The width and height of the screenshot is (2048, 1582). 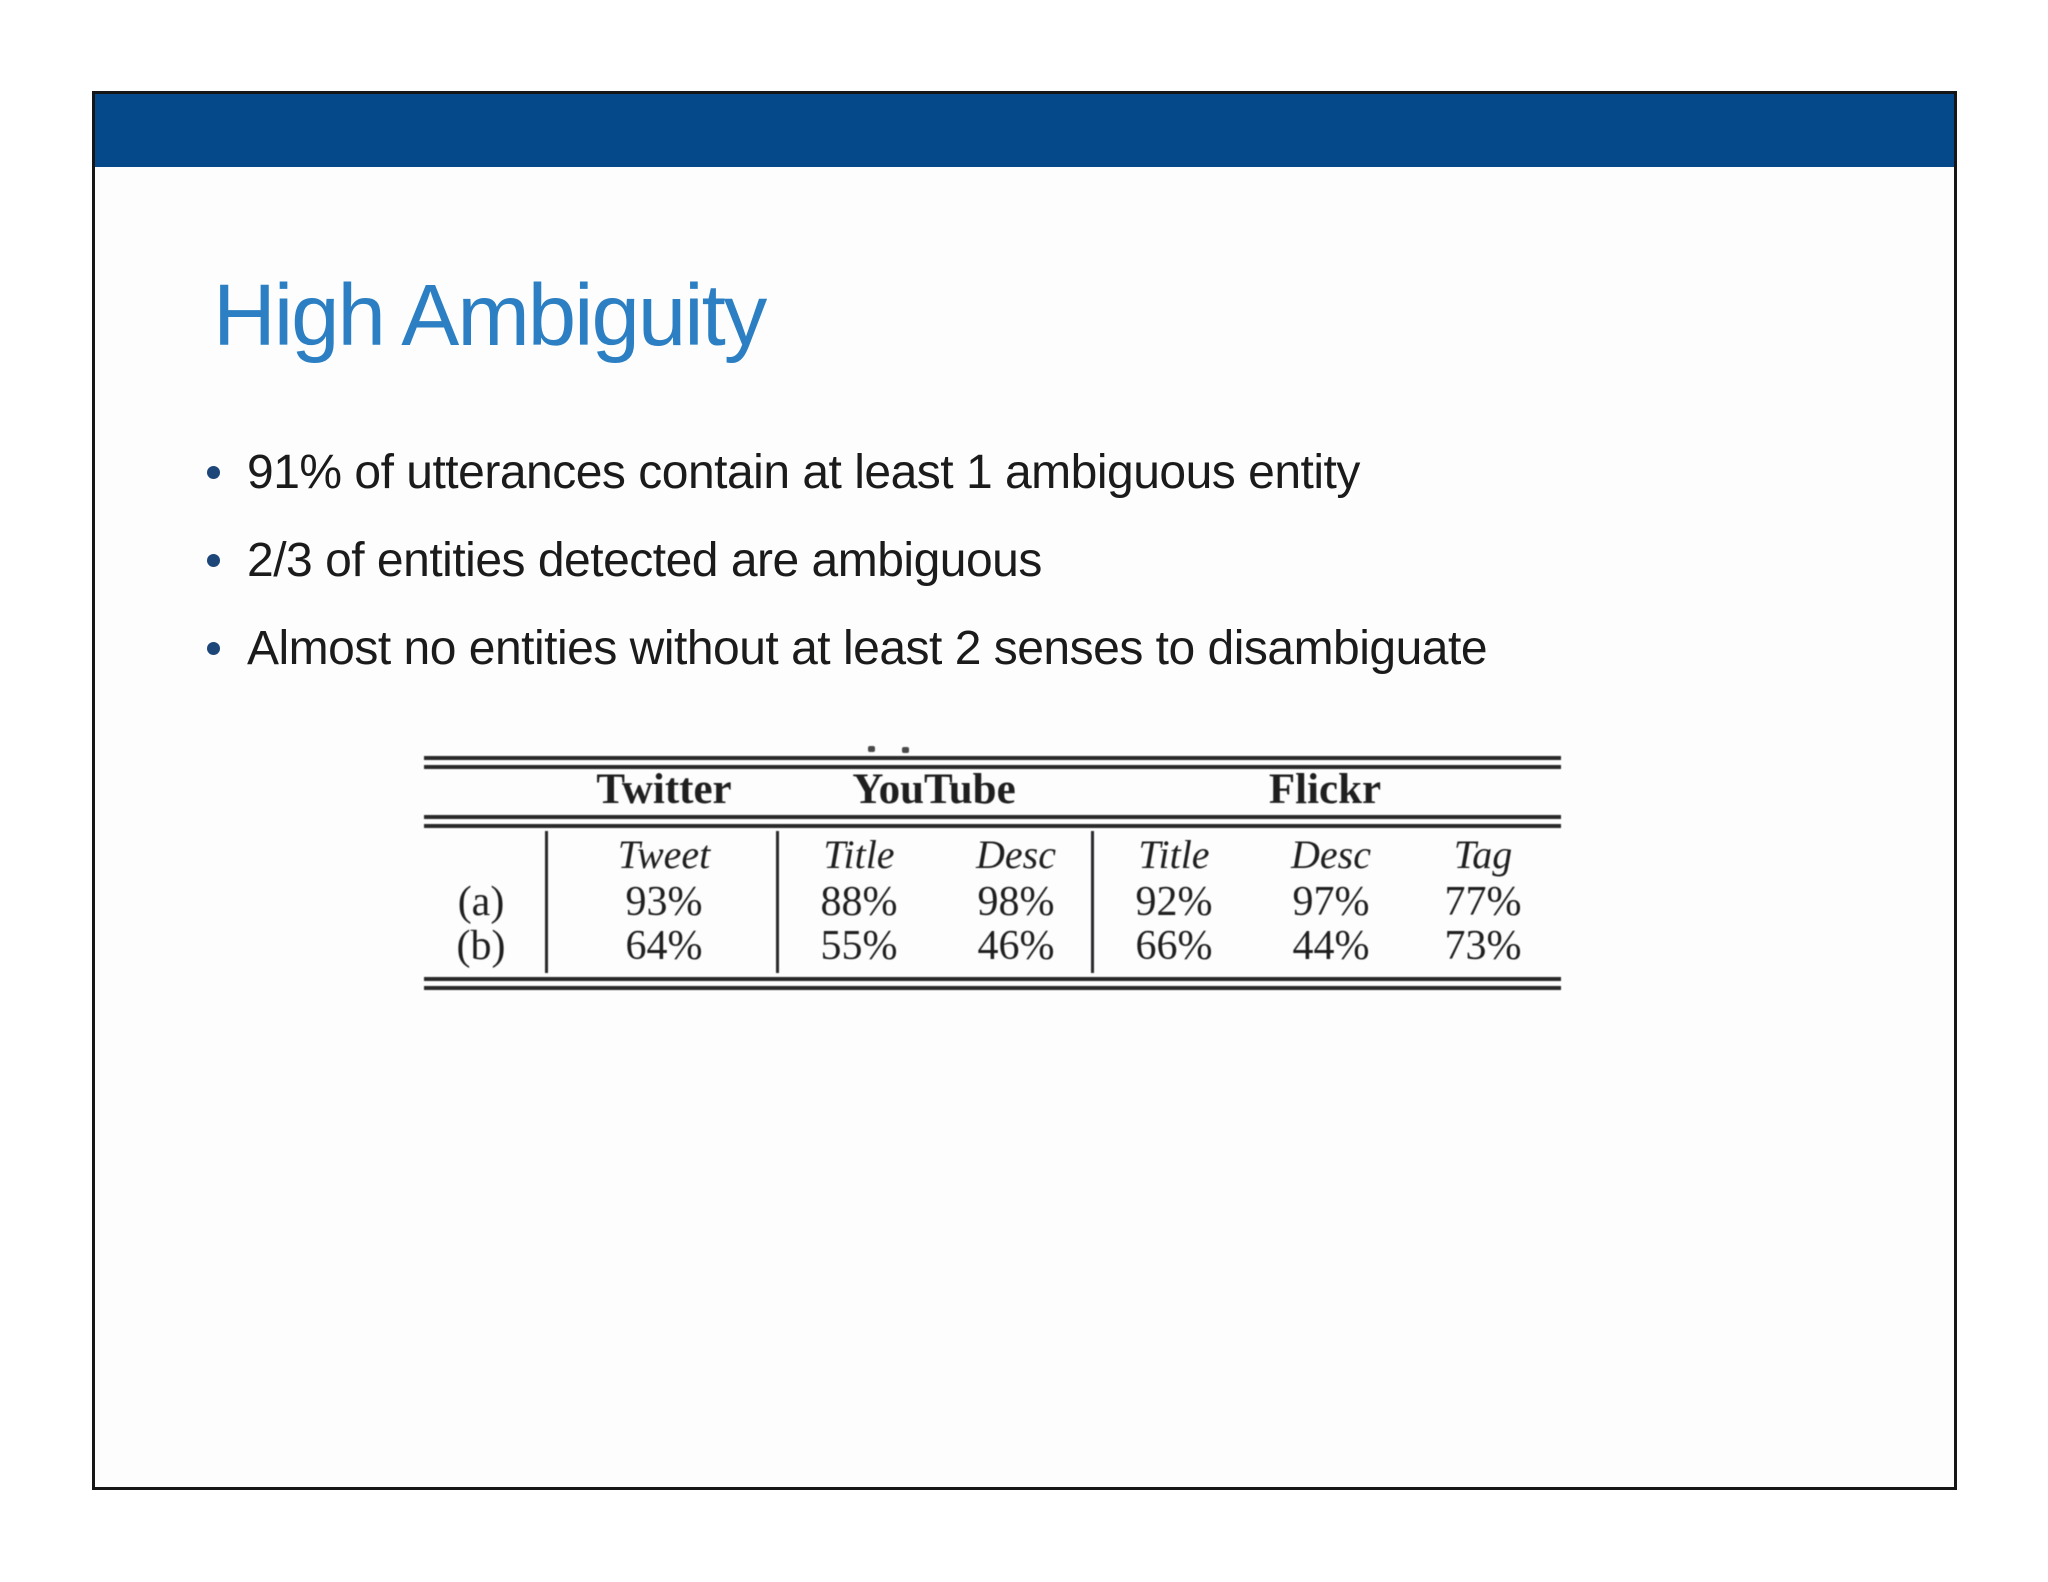 I want to click on table-group-header: Flickr, so click(x=1325, y=789).